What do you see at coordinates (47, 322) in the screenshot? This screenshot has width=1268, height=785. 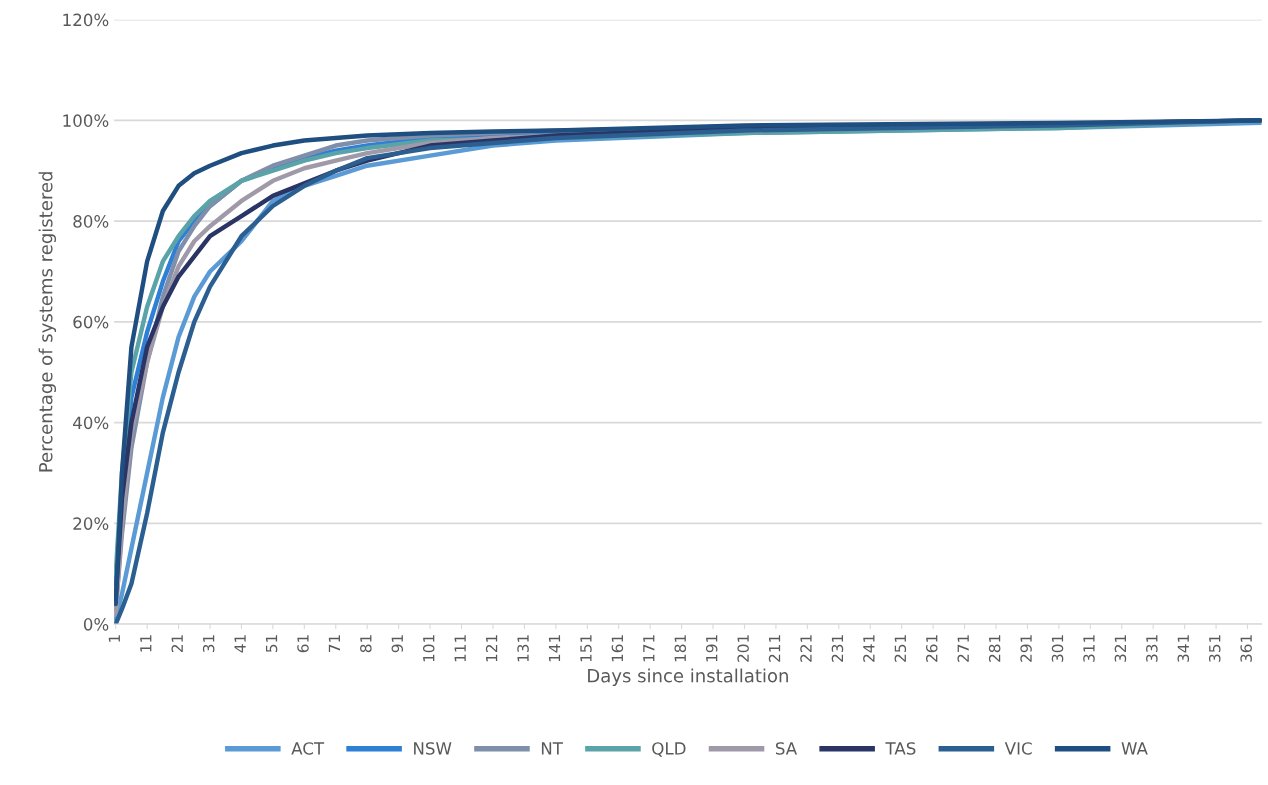 I see `y-axis-title: Percentage of systems registered` at bounding box center [47, 322].